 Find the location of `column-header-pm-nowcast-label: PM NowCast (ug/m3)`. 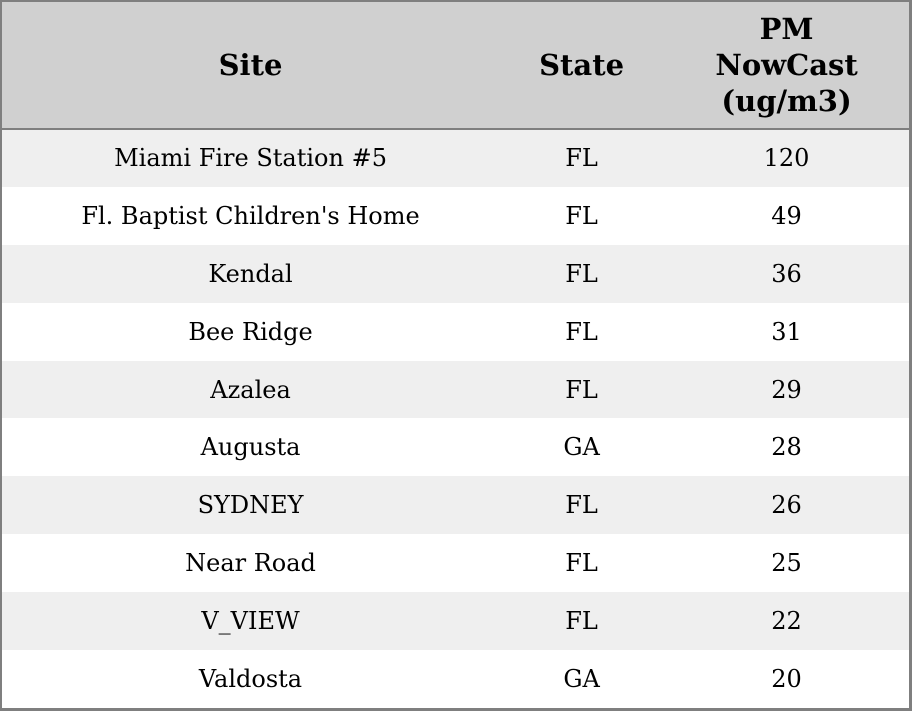

column-header-pm-nowcast-label: PM NowCast (ug/m3) is located at coordinates (786, 65).